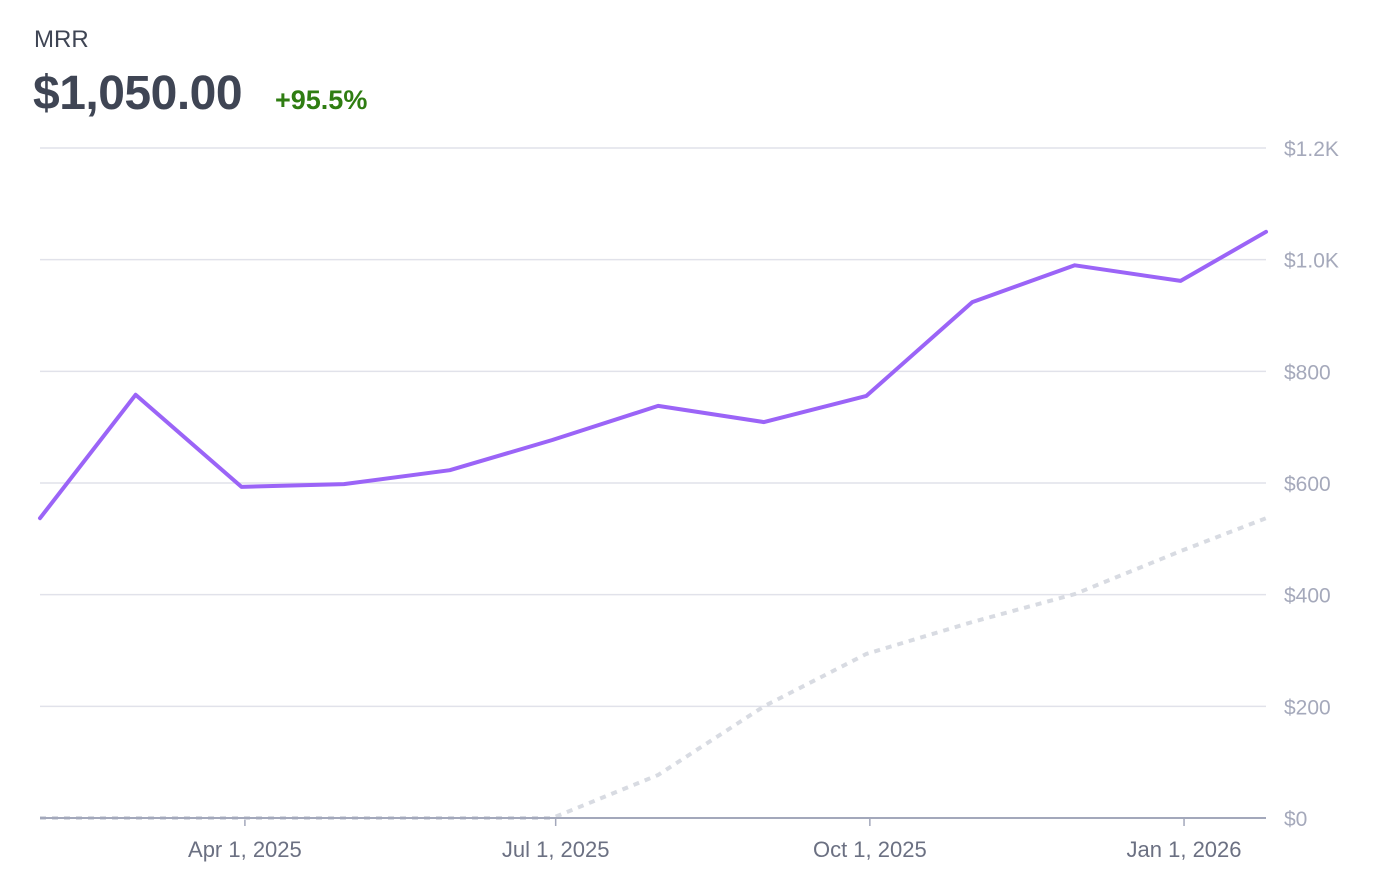 The image size is (1388, 892). What do you see at coordinates (1184, 849) in the screenshot?
I see `x-tick-label: Jan 1, 2026` at bounding box center [1184, 849].